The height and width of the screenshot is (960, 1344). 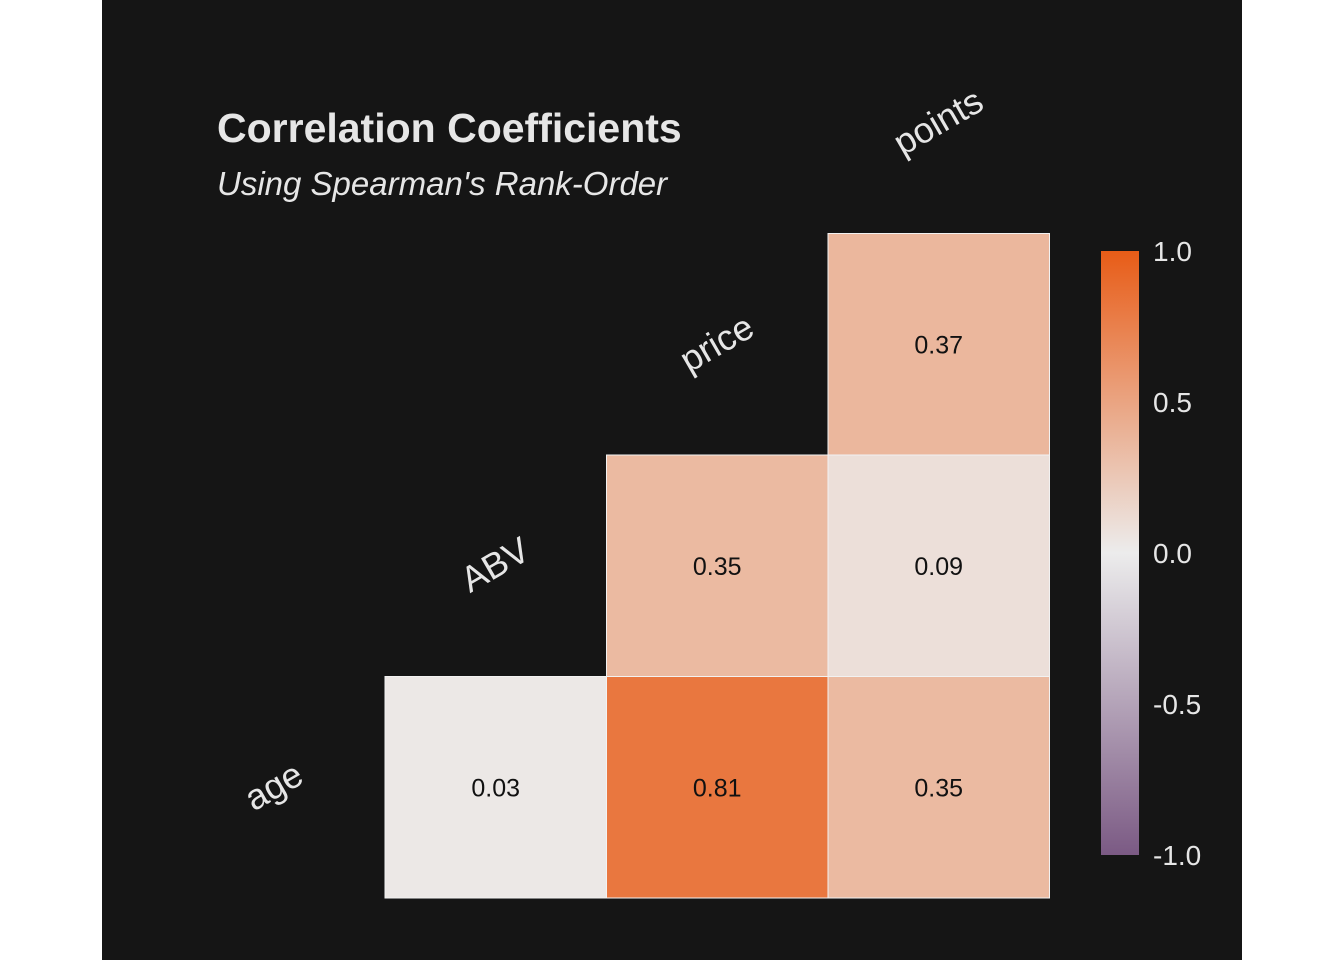 I want to click on heatmap-cell-age-points, so click(x=938, y=787).